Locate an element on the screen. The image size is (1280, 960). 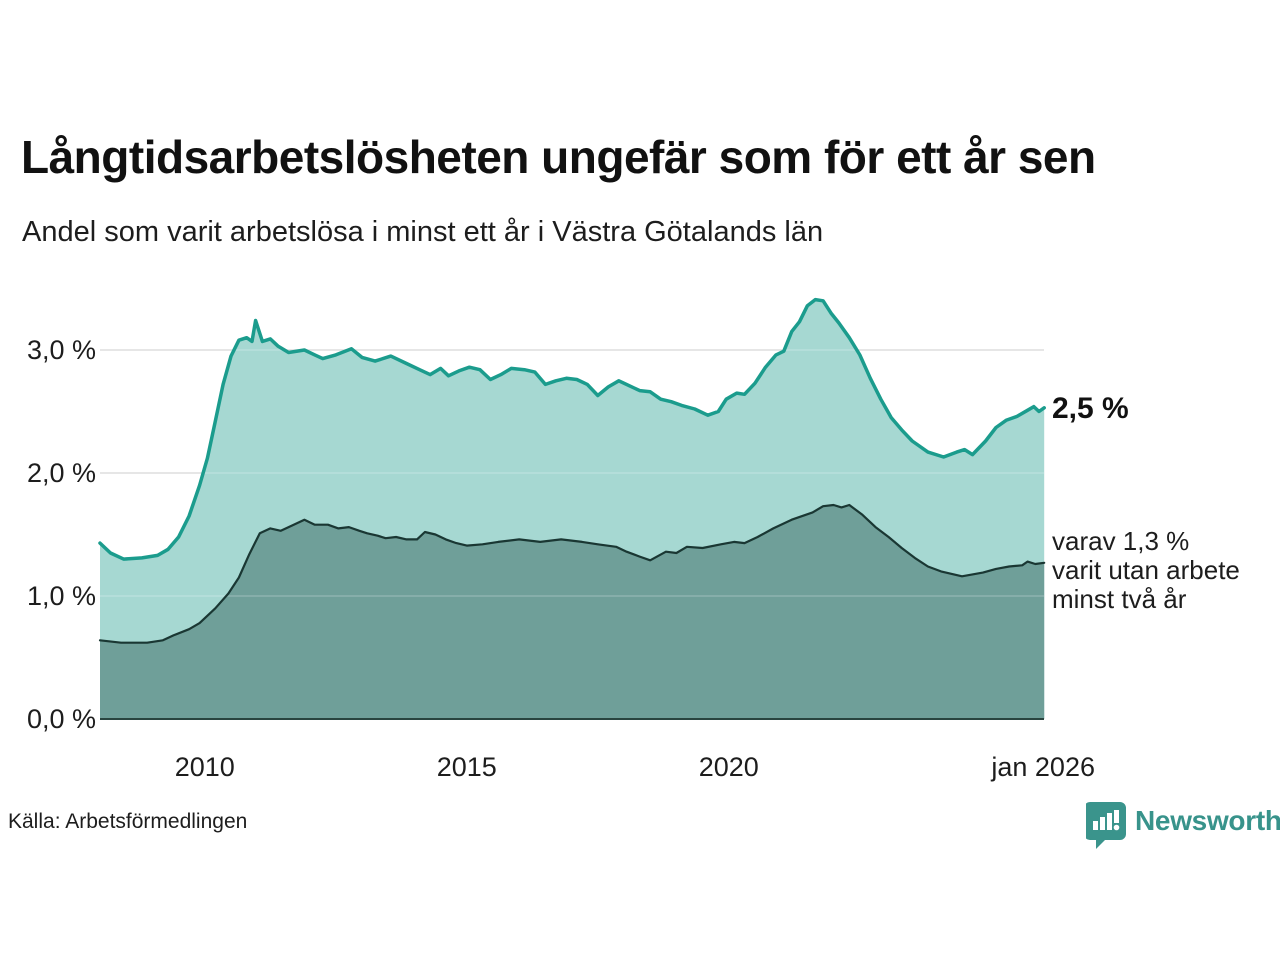
source-attribution: Källa: Arbetsförmedlingen is located at coordinates (128, 821).